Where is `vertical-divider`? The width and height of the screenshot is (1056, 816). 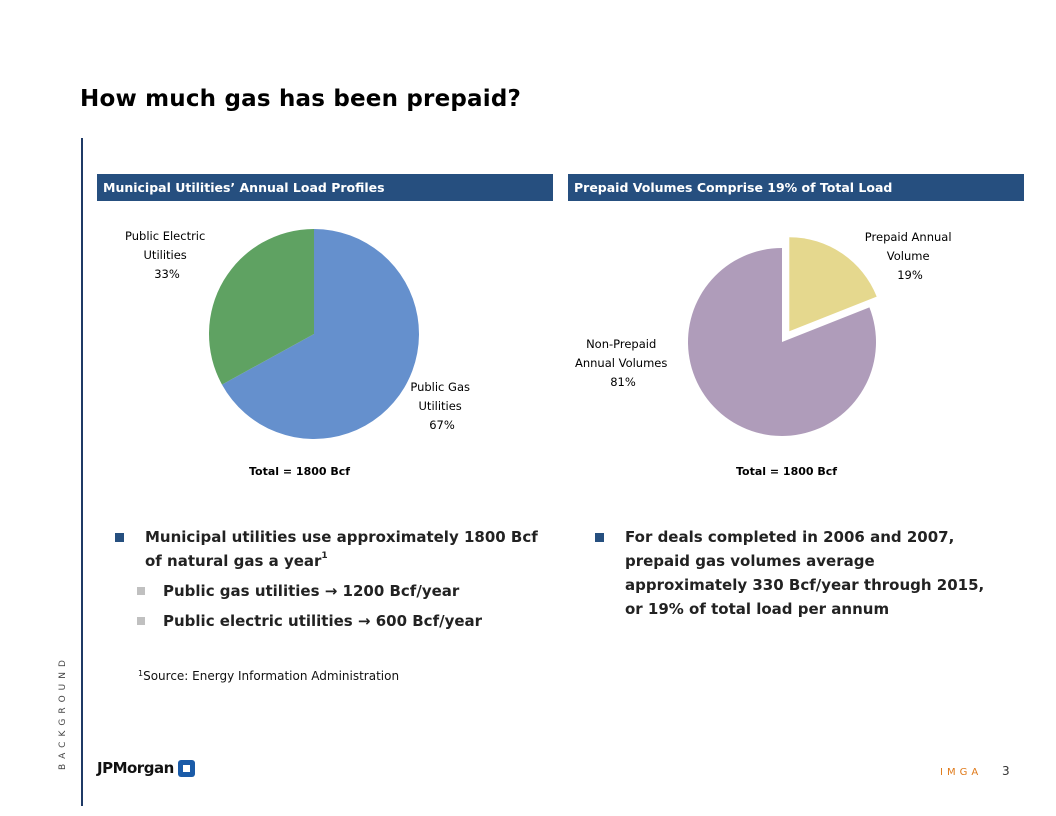
vertical-divider is located at coordinates (82, 472).